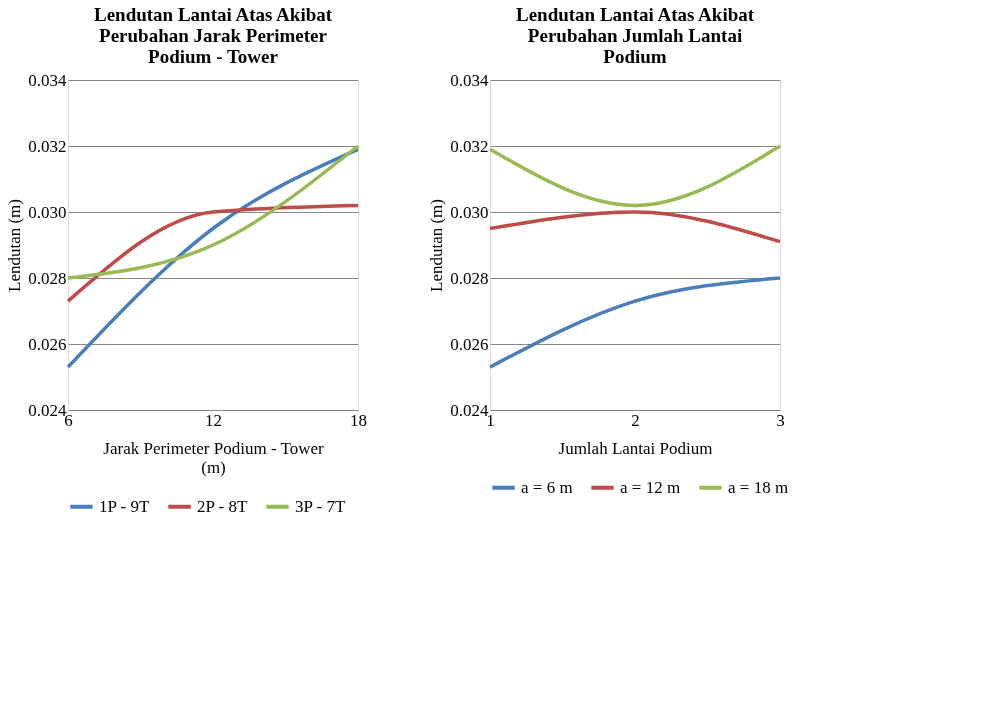 The width and height of the screenshot is (1005, 716). Describe the element at coordinates (635, 420) in the screenshot. I see `x-tick-label: 2` at that location.